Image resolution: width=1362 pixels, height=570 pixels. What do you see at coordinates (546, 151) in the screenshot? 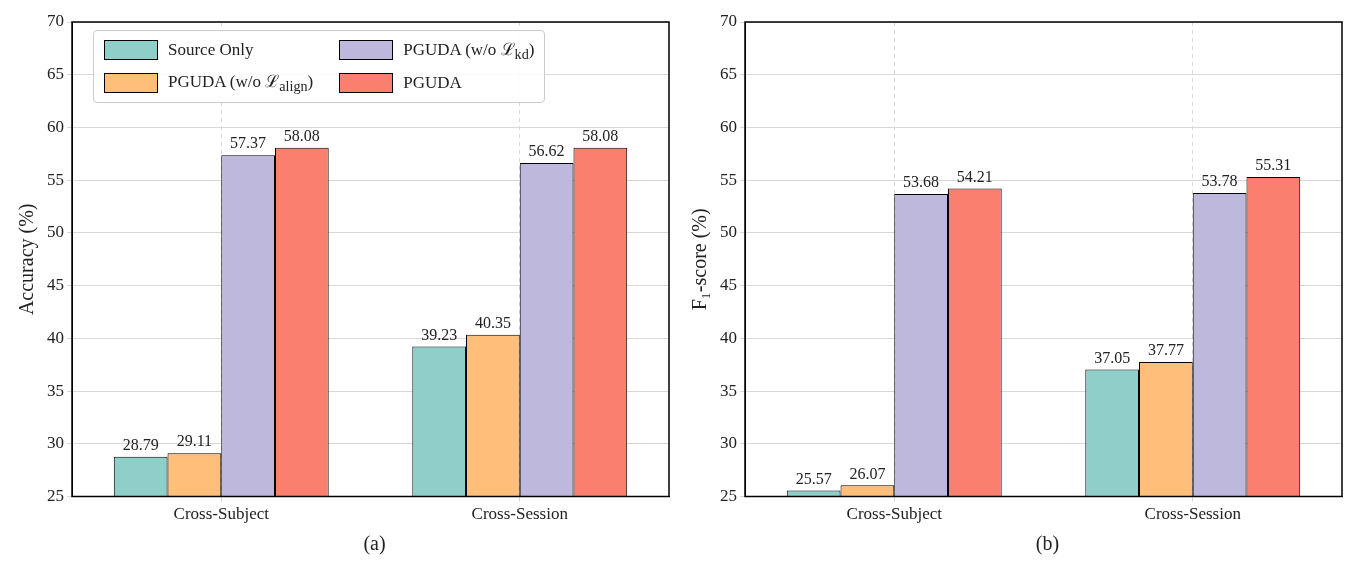
I see `data-label: 56.62` at bounding box center [546, 151].